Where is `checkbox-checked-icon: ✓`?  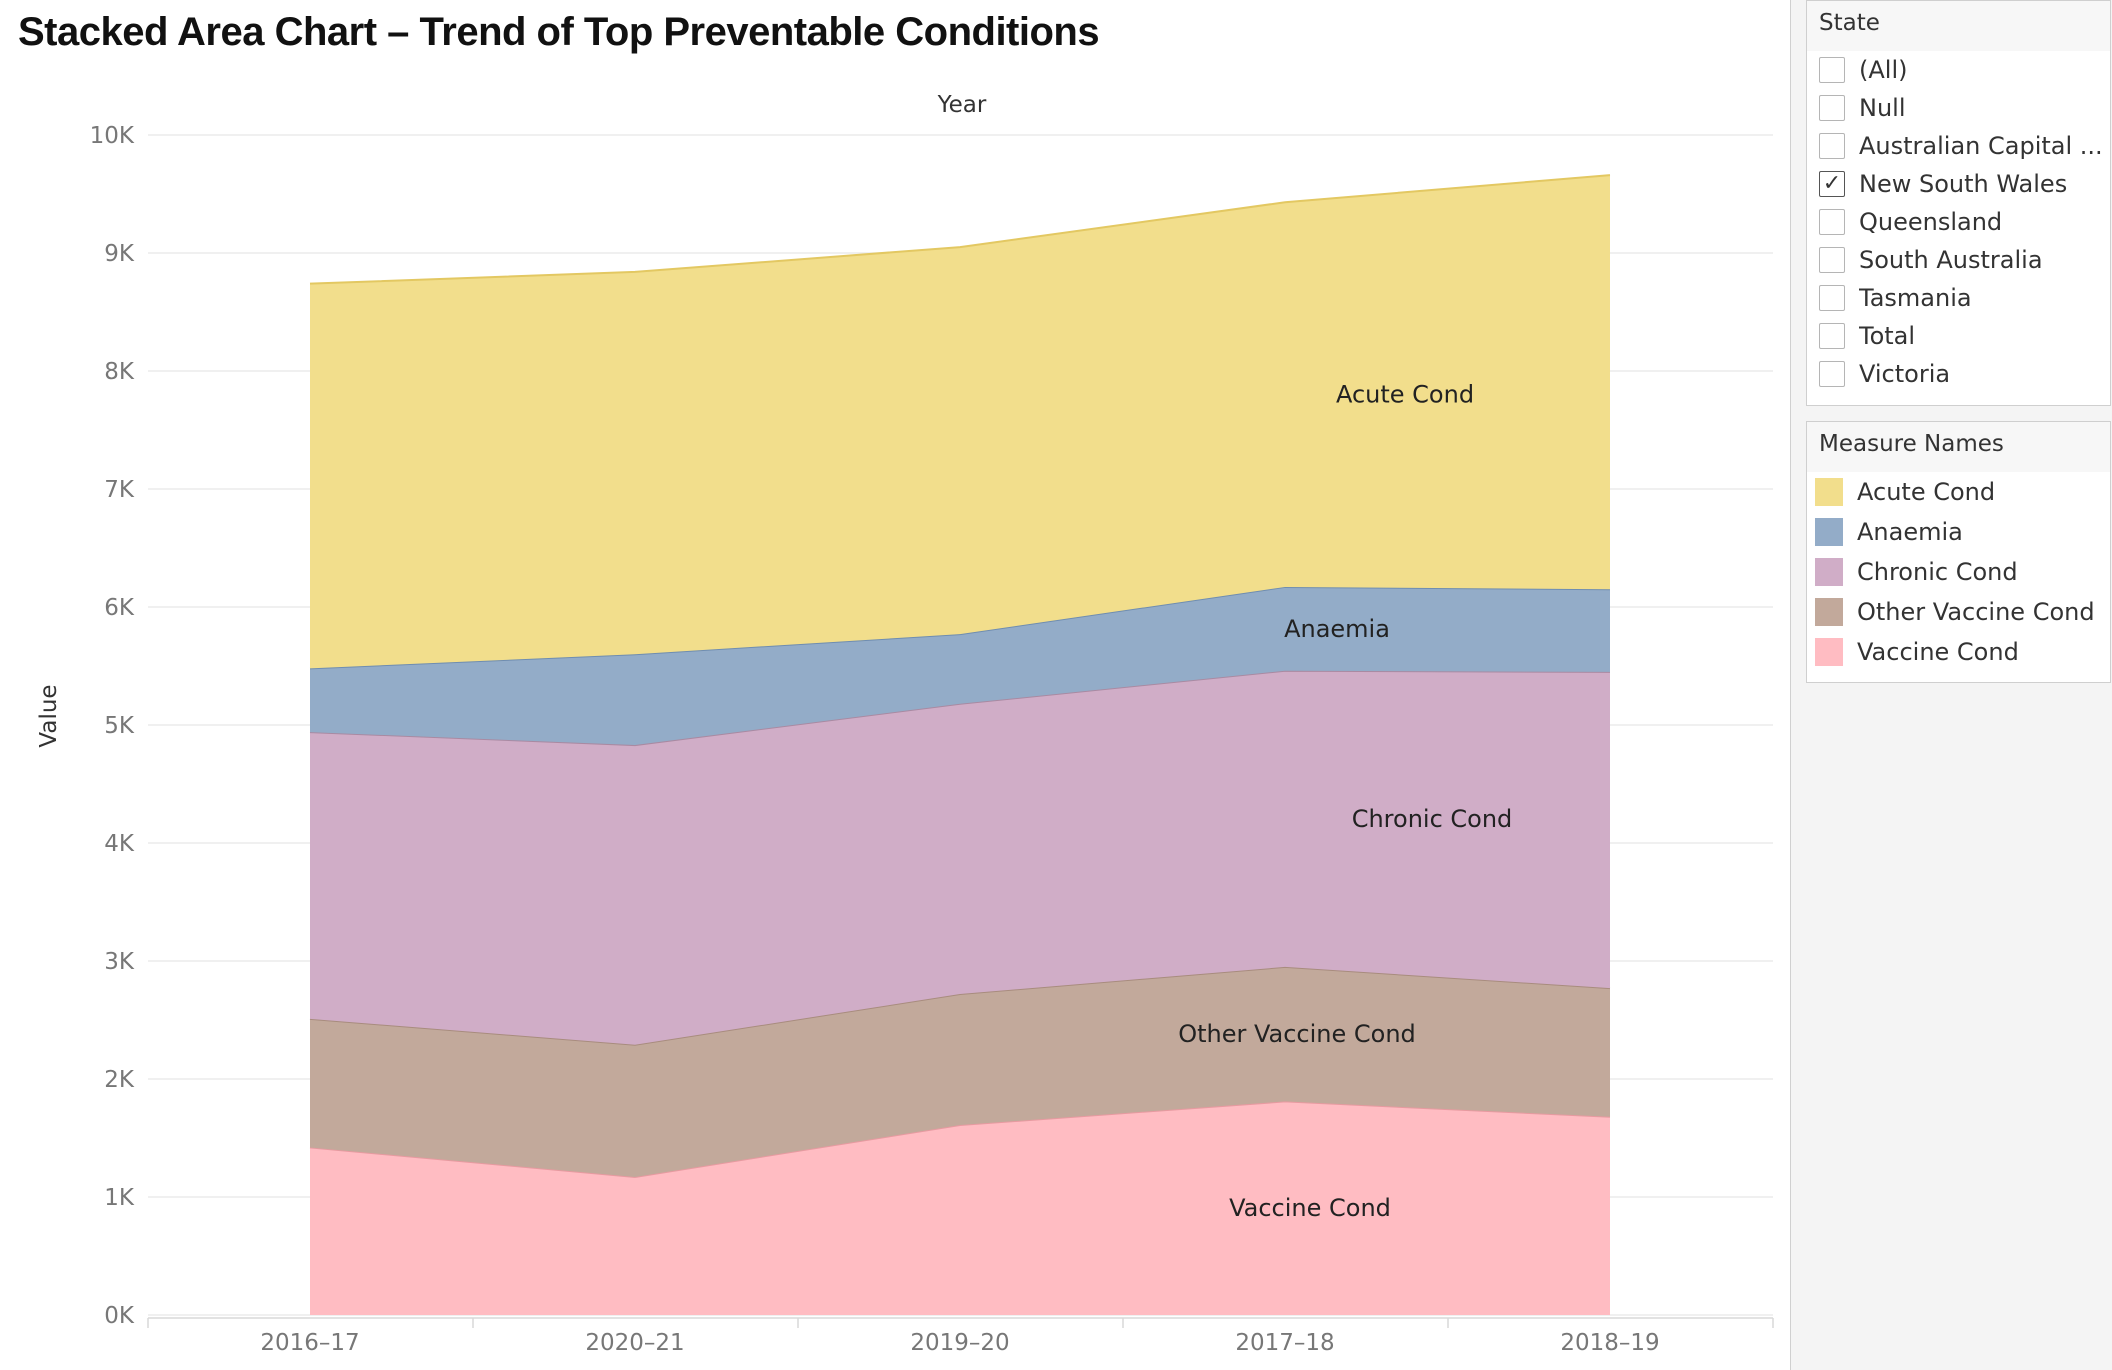 checkbox-checked-icon: ✓ is located at coordinates (1832, 184).